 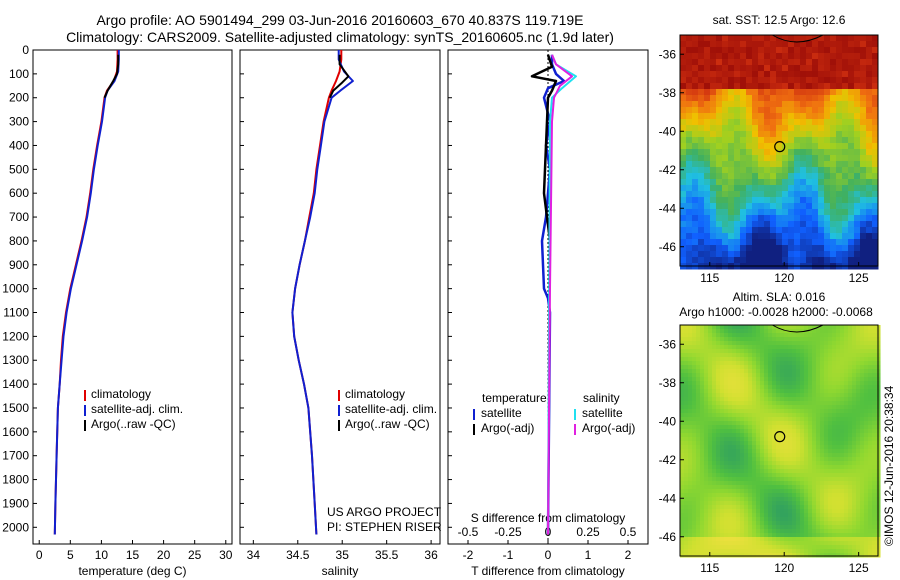 I want to click on temperature-legend-label: Argo(..raw -QC), so click(x=133, y=424).